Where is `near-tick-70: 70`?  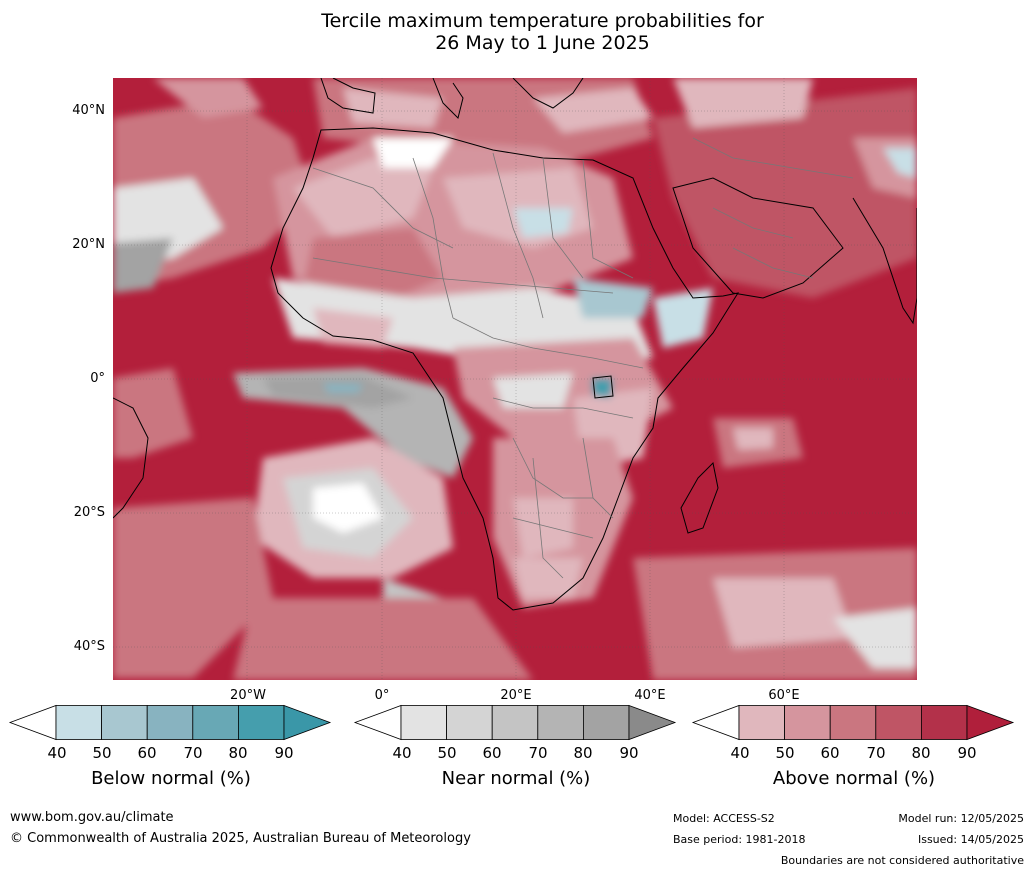 near-tick-70: 70 is located at coordinates (538, 753).